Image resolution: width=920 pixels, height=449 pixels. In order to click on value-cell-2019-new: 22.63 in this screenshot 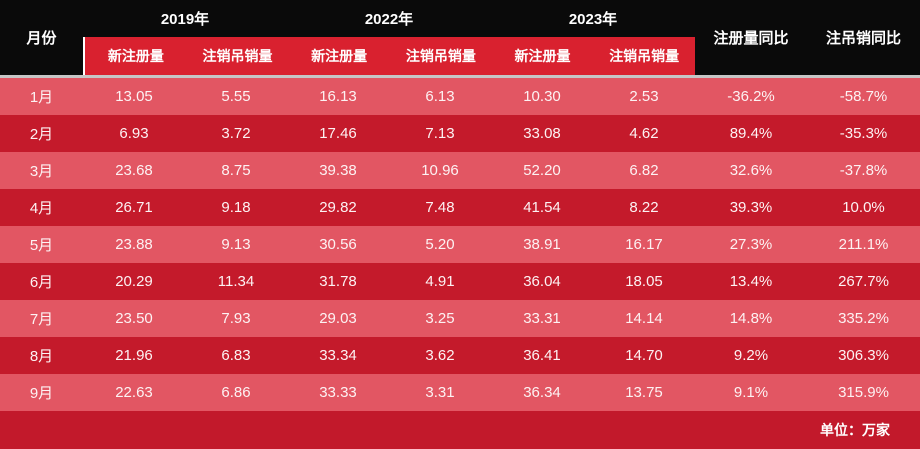, I will do `click(134, 392)`.